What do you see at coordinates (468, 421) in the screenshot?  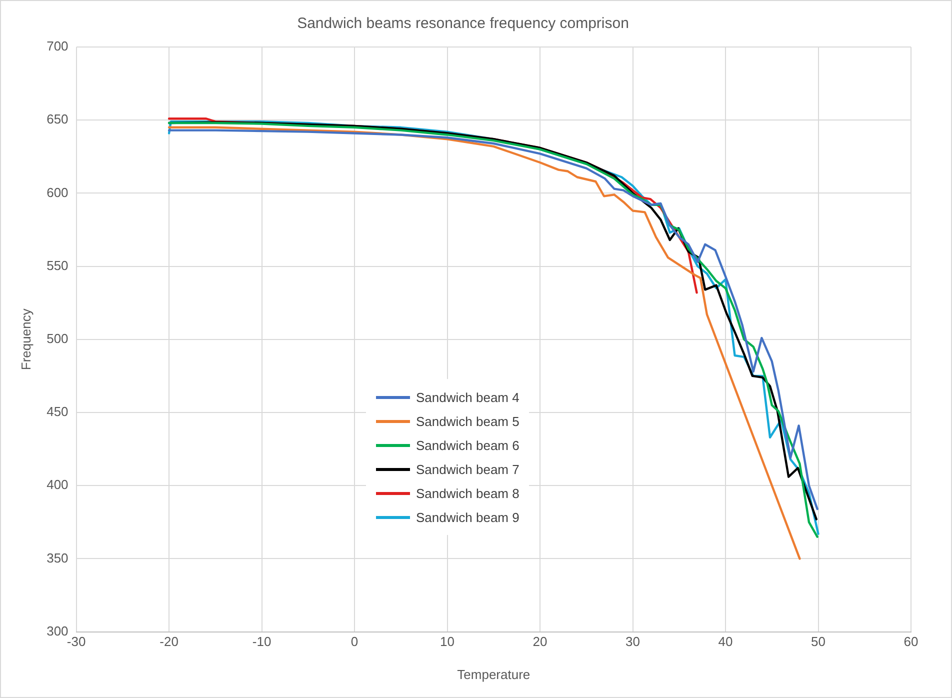 I see `legend-label: Sandwich beam 5` at bounding box center [468, 421].